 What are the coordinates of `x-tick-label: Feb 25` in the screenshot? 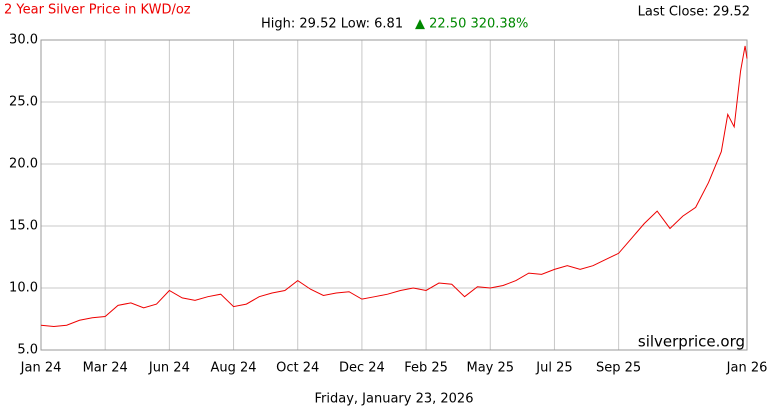 It's located at (426, 368).